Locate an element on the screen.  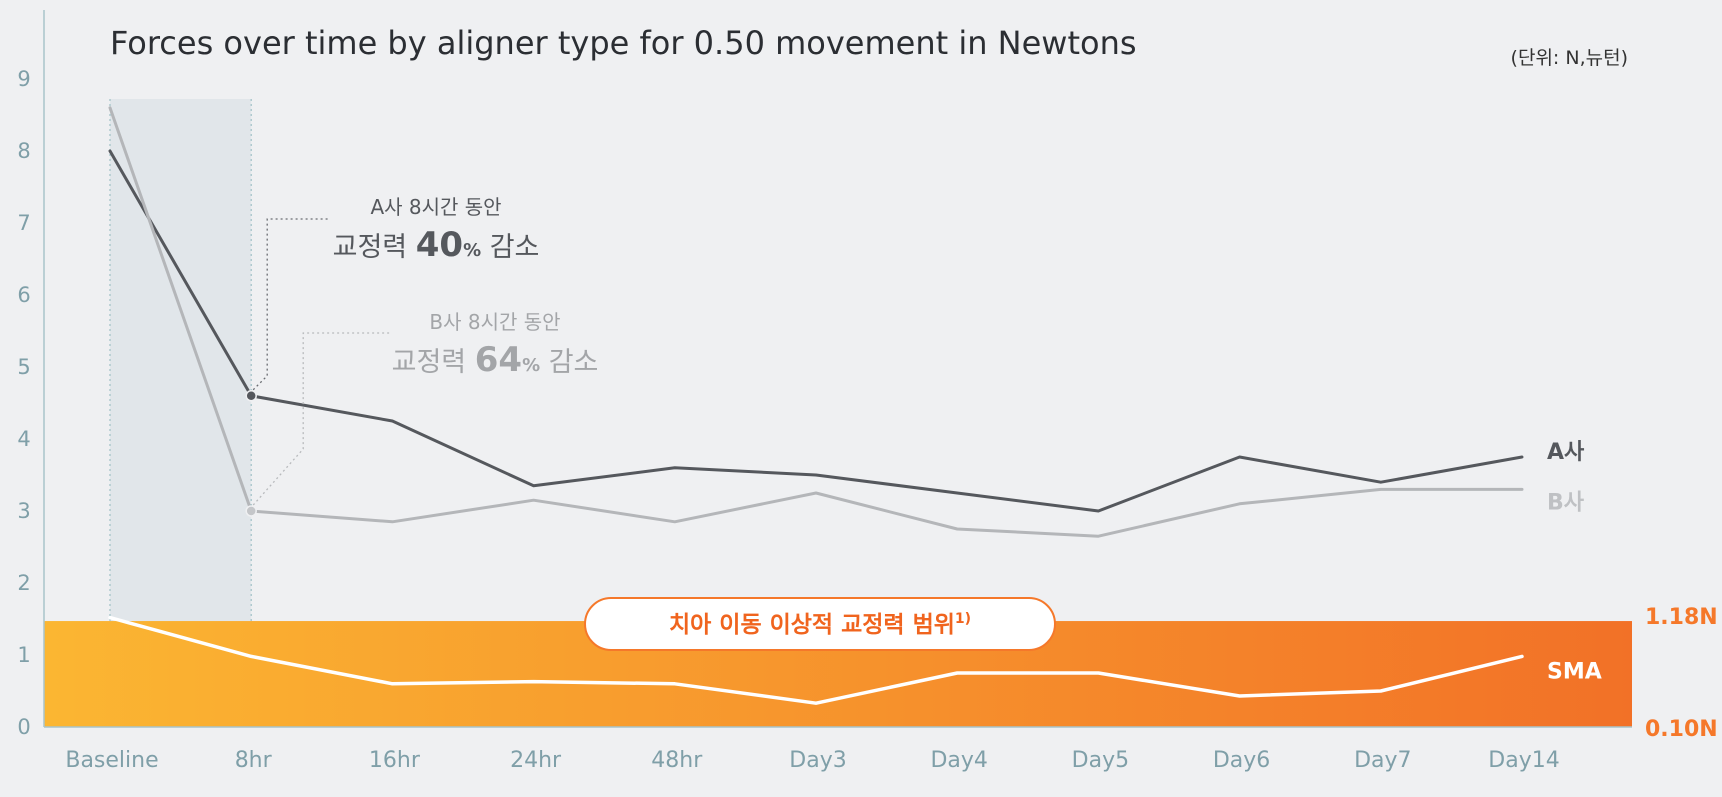
x-tick-label: Baseline is located at coordinates (111, 760).